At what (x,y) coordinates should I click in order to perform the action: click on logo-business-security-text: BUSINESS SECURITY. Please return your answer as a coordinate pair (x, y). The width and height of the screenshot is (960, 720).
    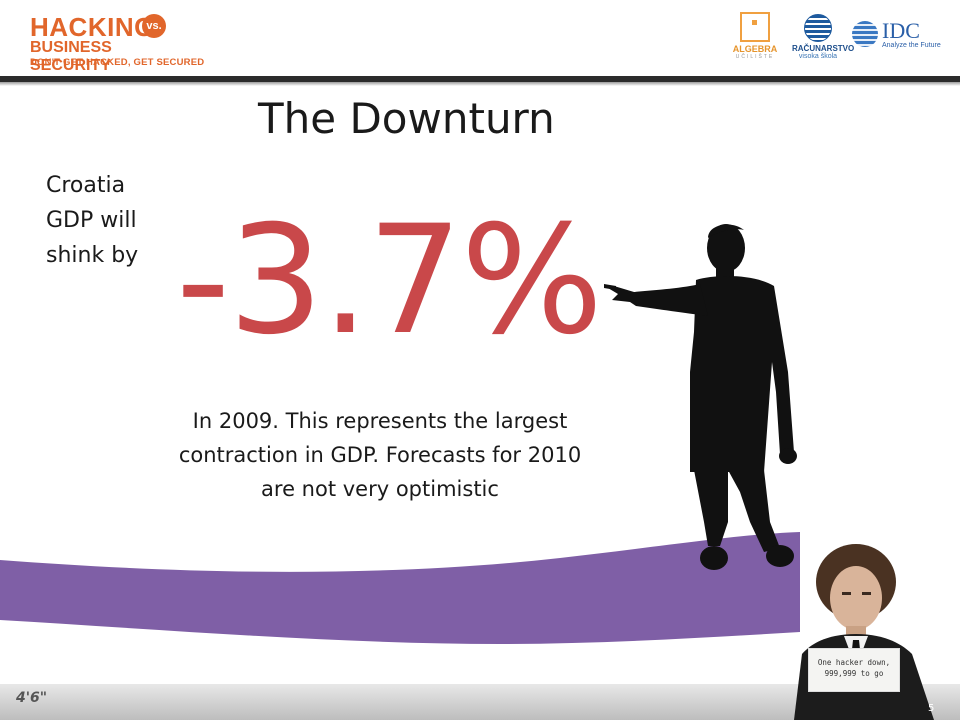
    Looking at the image, I should click on (71, 56).